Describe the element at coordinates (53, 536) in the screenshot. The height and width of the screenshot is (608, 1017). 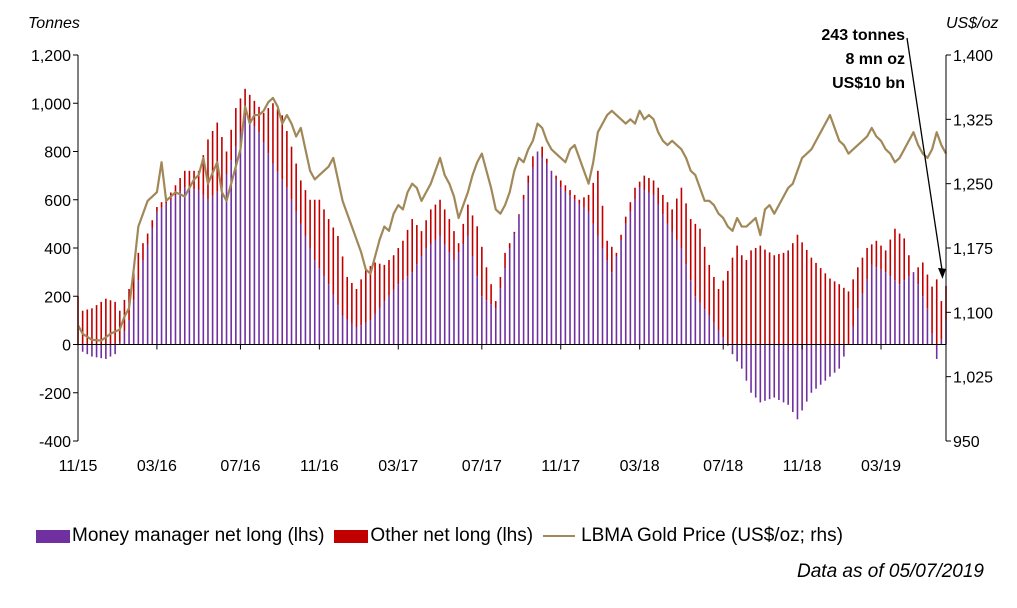
I see `legend-swatch-money-manager` at that location.